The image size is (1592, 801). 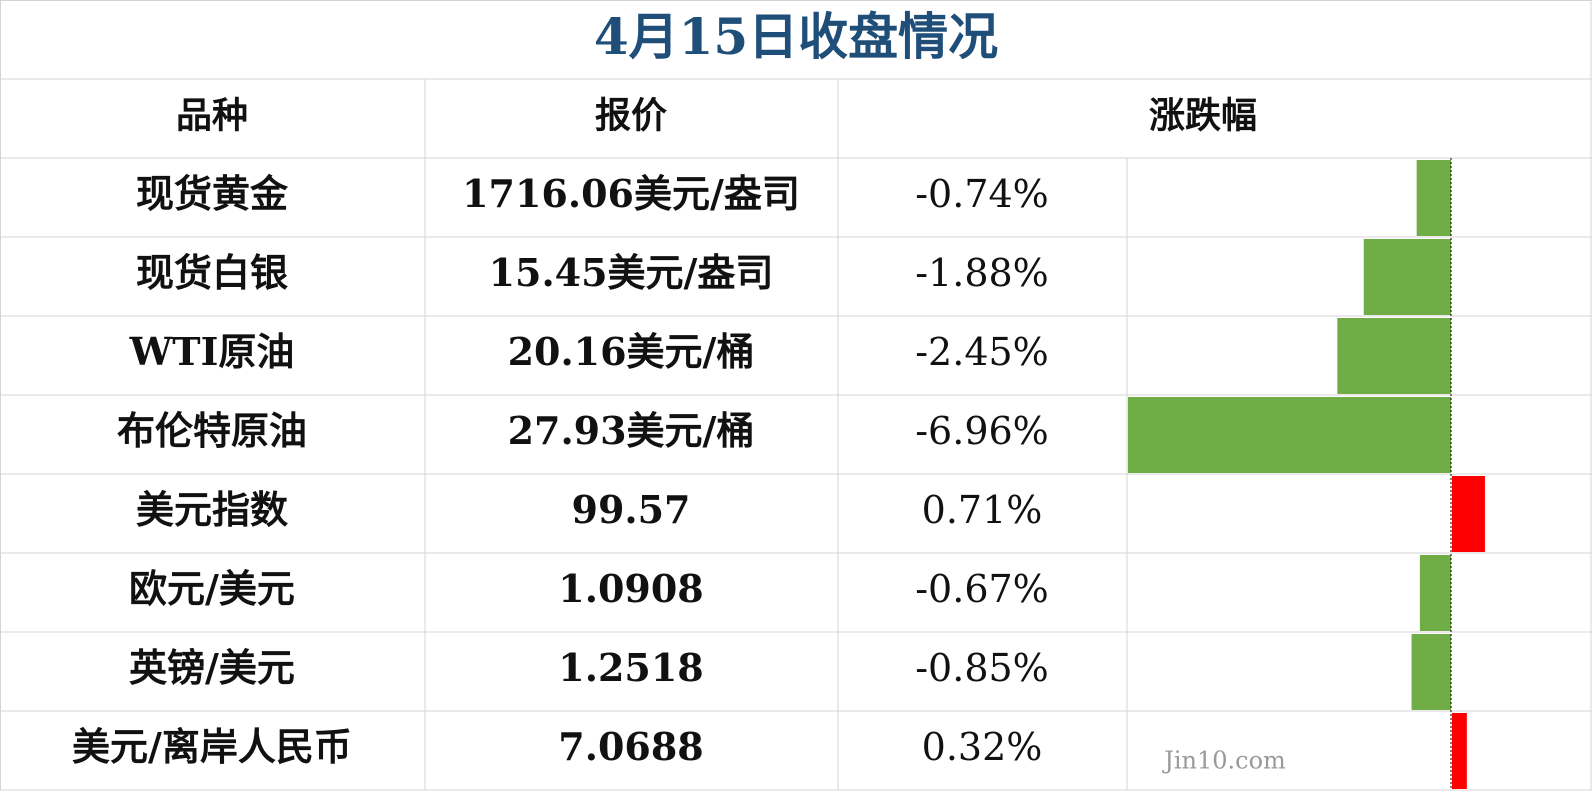 I want to click on price-cell: 99.57, so click(x=631, y=509).